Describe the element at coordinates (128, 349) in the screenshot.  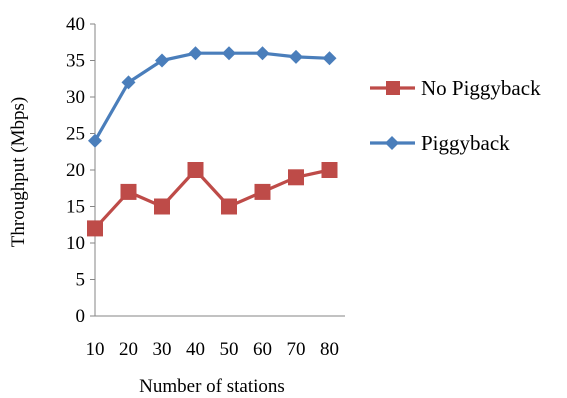
I see `x-tick-label: 20` at that location.